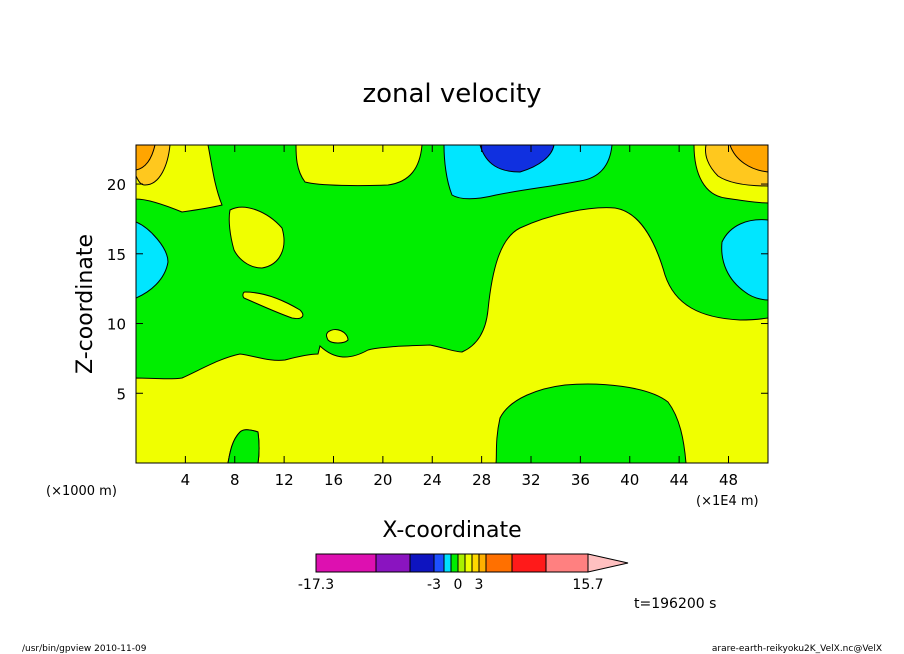 Image resolution: width=904 pixels, height=654 pixels. What do you see at coordinates (451, 94) in the screenshot?
I see `chart-title: zonal velocity` at bounding box center [451, 94].